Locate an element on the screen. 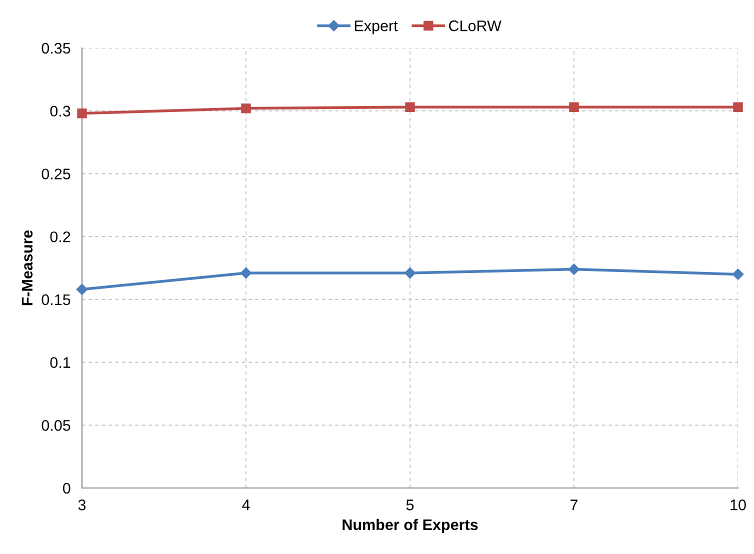 The width and height of the screenshot is (754, 554). y-tick-label: 0.05 is located at coordinates (56, 425).